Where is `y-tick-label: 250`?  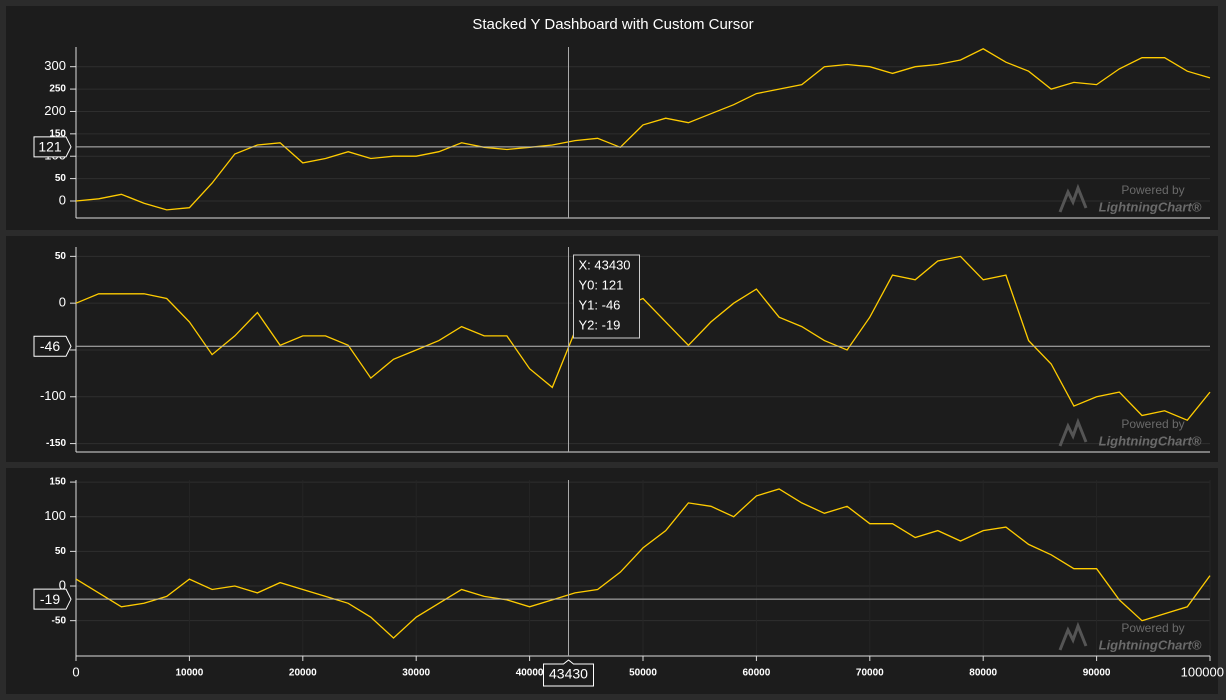
y-tick-label: 250 is located at coordinates (57, 89).